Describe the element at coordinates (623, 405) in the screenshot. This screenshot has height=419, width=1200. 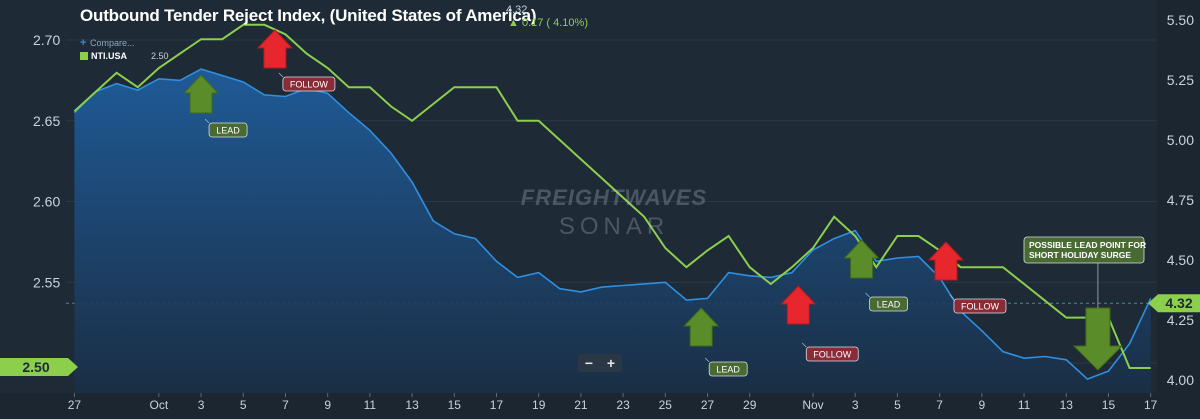
I see `x-tick-label: 23` at that location.